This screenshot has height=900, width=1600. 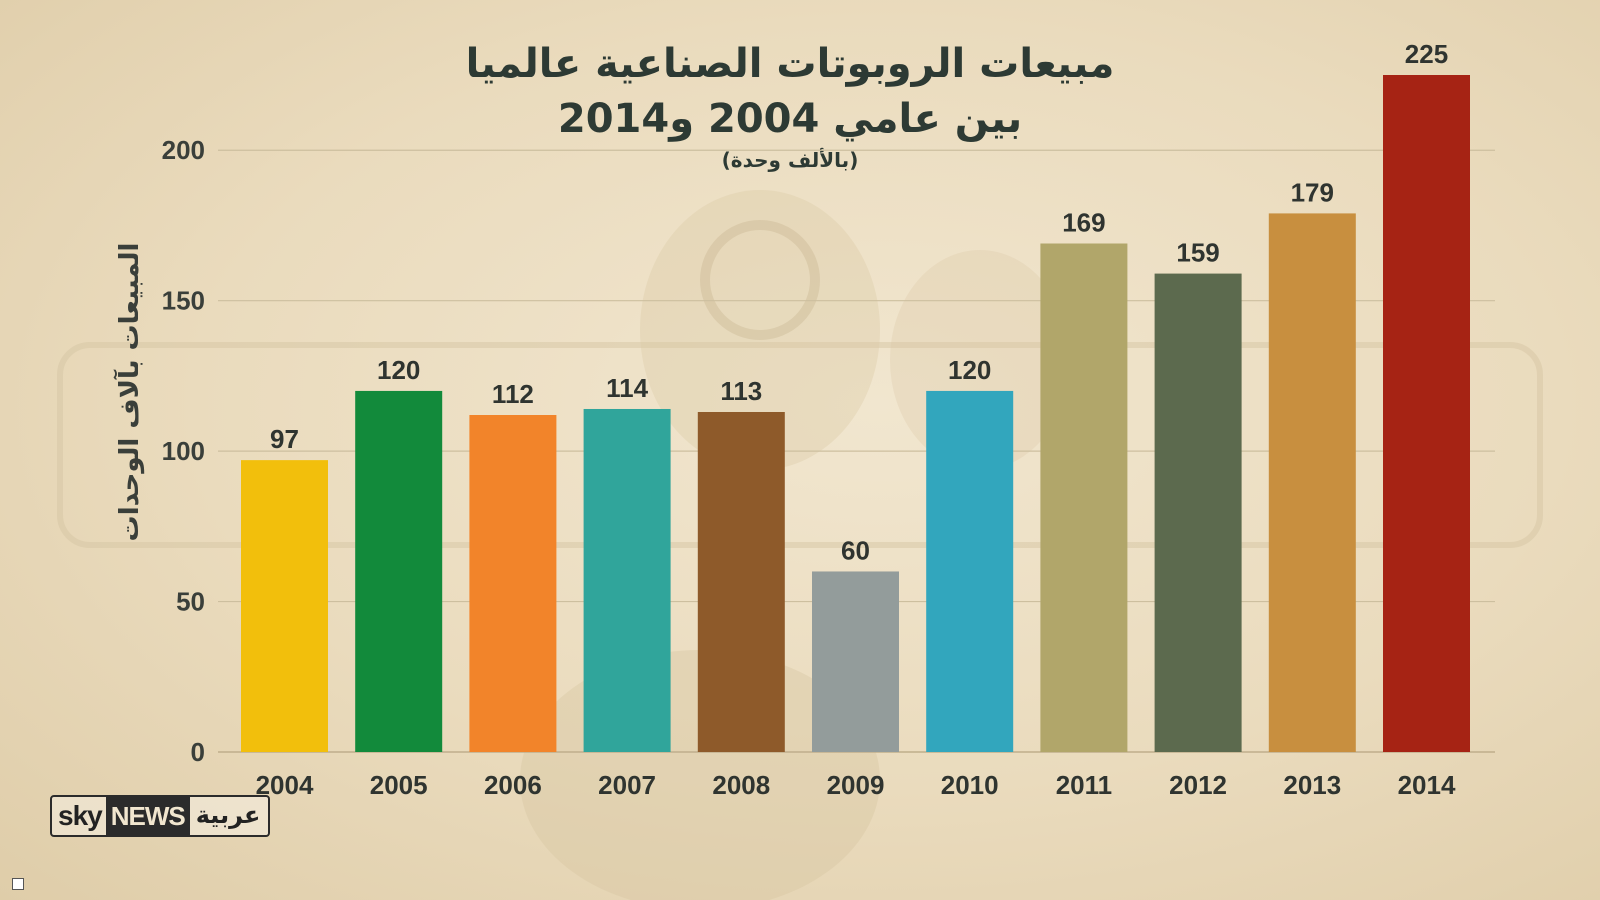 What do you see at coordinates (18, 884) in the screenshot?
I see `corner-checkbox` at bounding box center [18, 884].